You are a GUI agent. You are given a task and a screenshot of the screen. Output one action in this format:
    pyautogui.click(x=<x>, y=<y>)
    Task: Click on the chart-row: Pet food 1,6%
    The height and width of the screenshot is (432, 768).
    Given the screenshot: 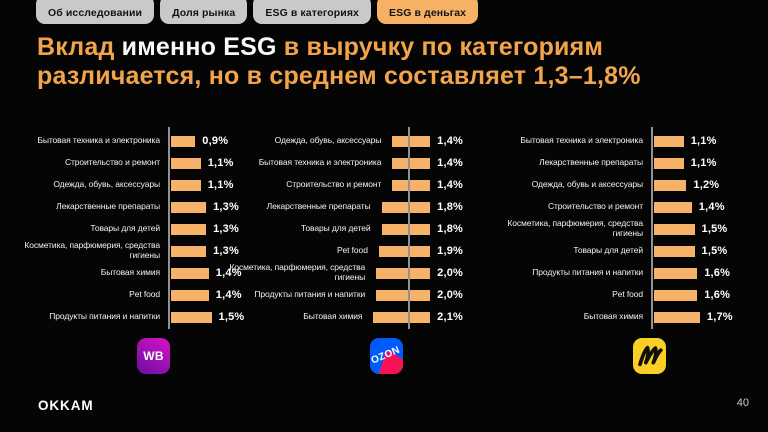 What is the action you would take?
    pyautogui.click(x=626, y=295)
    